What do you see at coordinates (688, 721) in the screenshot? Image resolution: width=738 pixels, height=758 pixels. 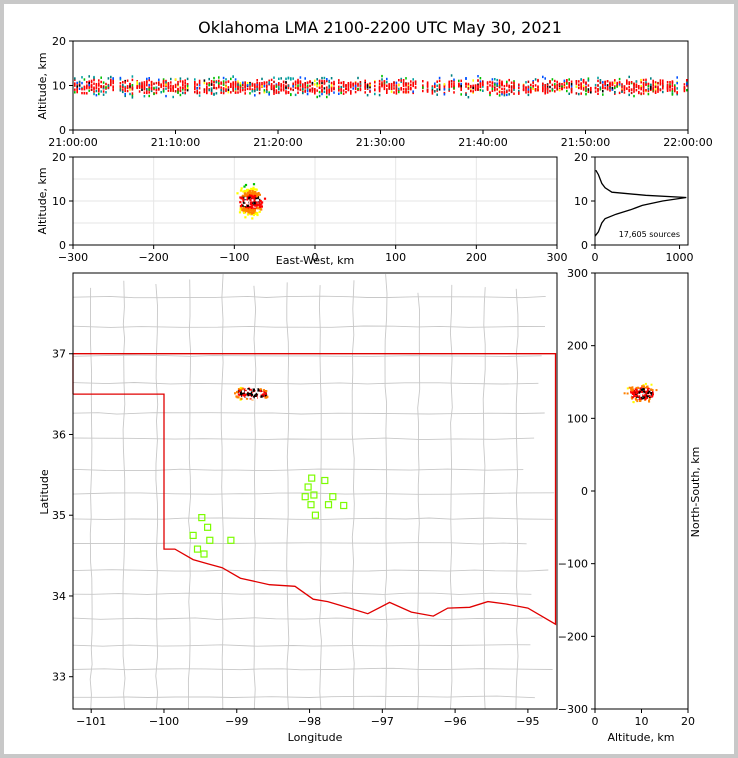 I see `ns-xtick-label: 20` at bounding box center [688, 721].